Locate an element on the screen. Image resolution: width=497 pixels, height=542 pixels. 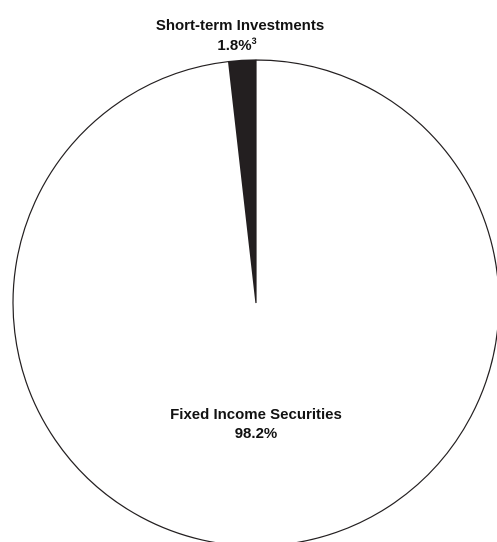
slice-label-fixed-income: Fixed Income Securities is located at coordinates (256, 414).